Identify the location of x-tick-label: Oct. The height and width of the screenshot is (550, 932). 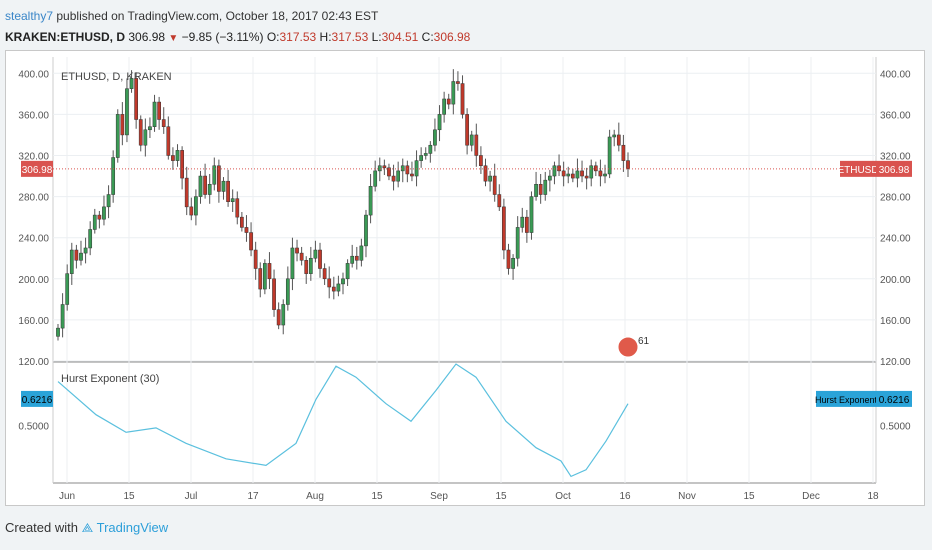
(563, 496).